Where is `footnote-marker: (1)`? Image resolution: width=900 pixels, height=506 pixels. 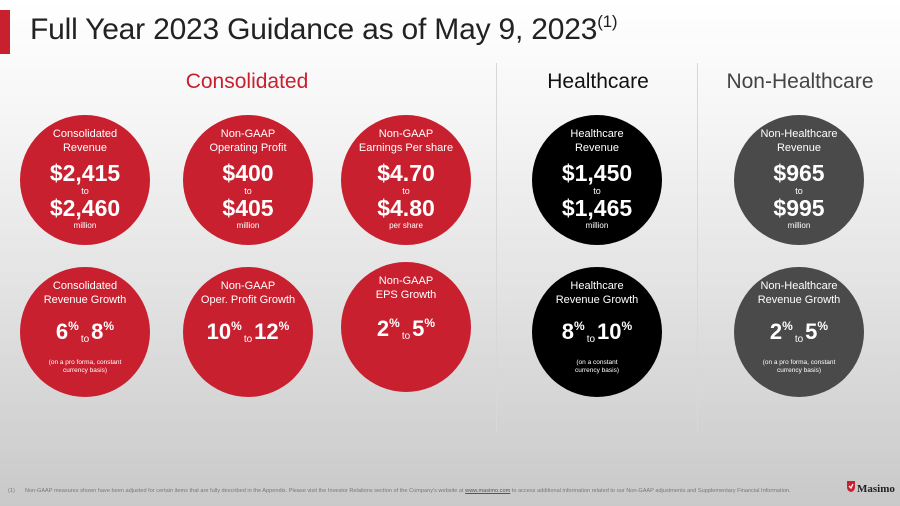 footnote-marker: (1) is located at coordinates (11, 491).